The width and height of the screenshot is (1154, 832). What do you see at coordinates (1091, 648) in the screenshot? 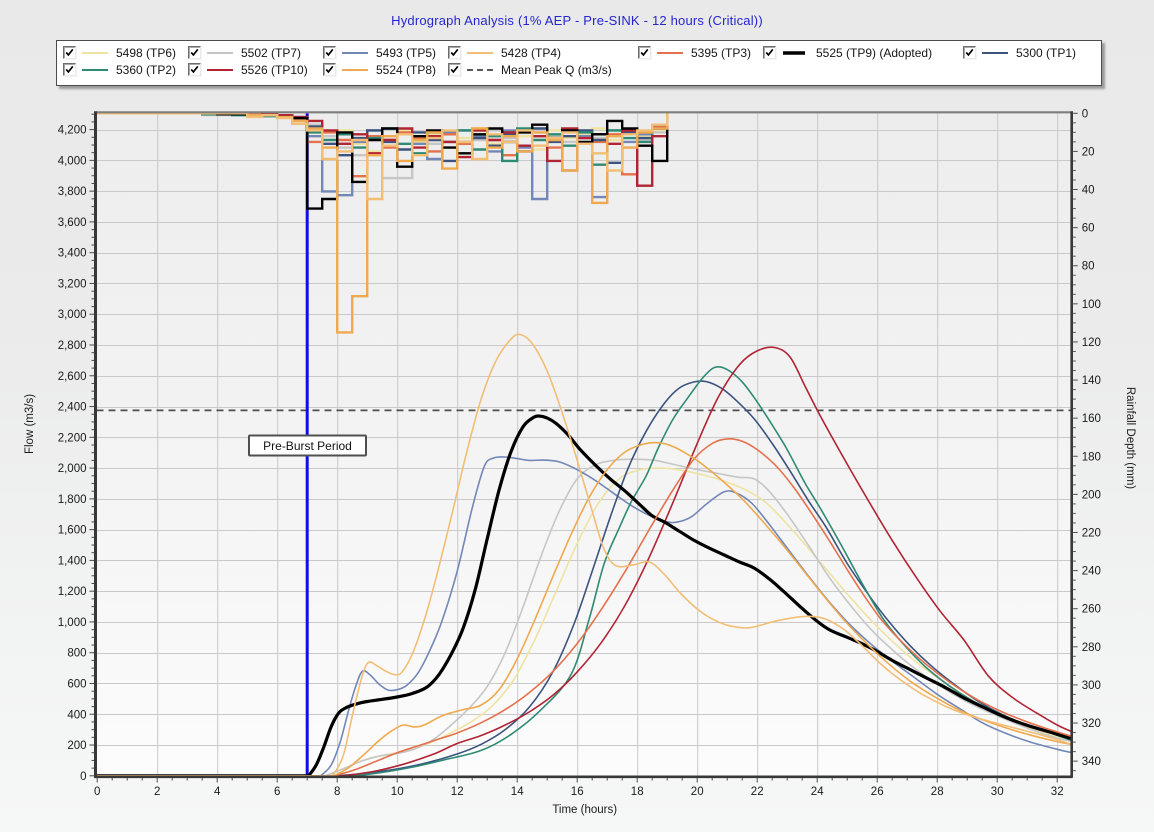
I see `rain-tick-label-280: 280` at bounding box center [1091, 648].